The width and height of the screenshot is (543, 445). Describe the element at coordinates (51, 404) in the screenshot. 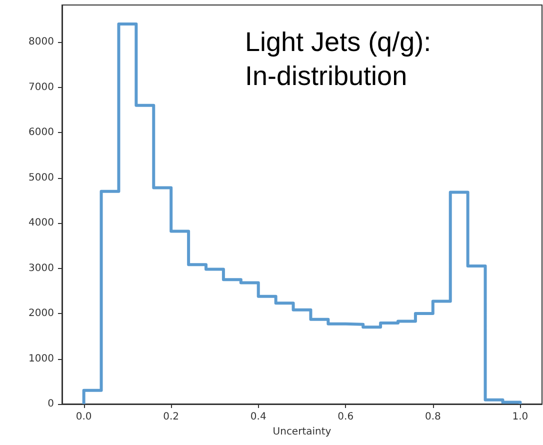

I see `y-tick-label: 0` at that location.